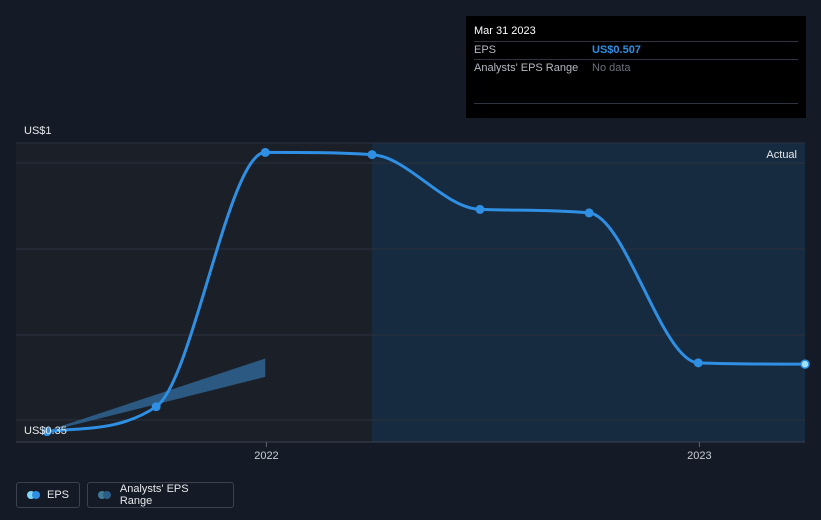  What do you see at coordinates (266, 456) in the screenshot?
I see `x-tick-label-2022: 2022` at bounding box center [266, 456].